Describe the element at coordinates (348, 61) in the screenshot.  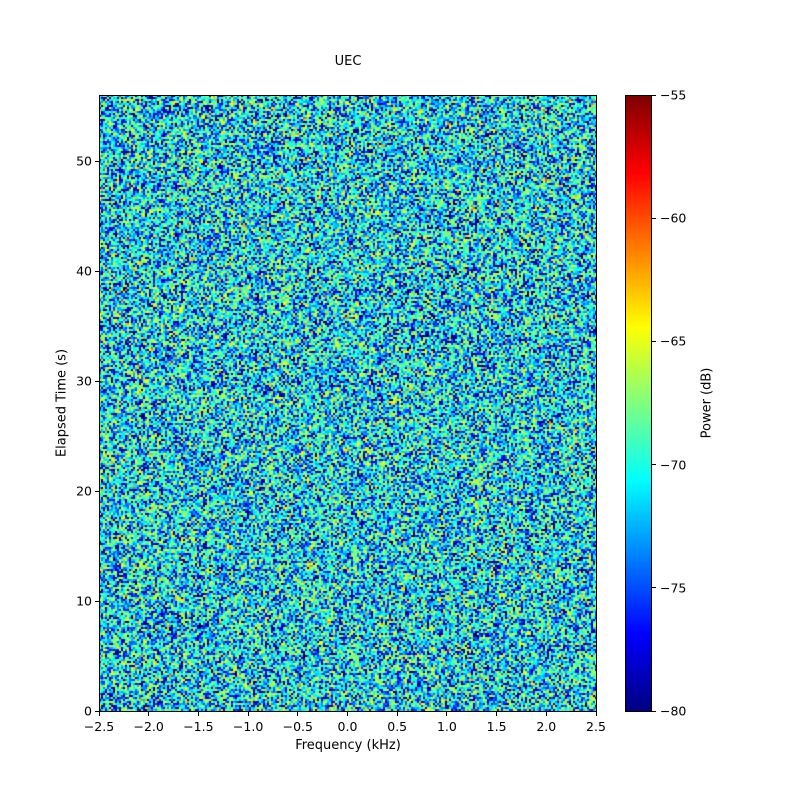
I see `chart-title: UEC` at that location.